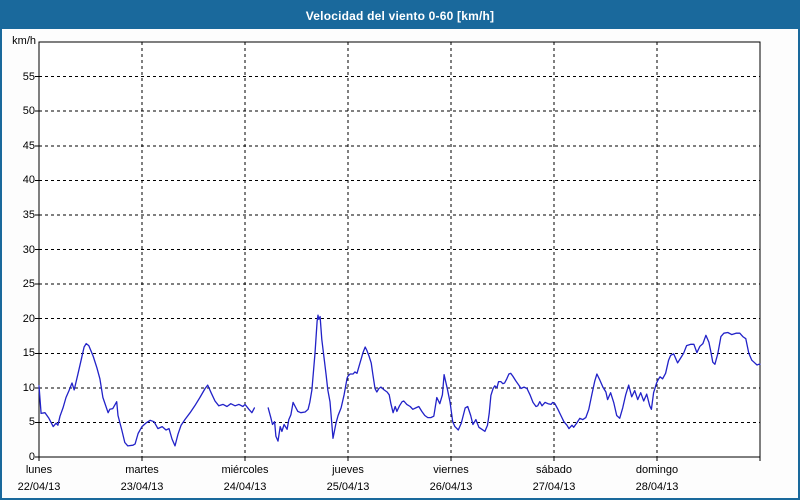 This screenshot has height=500, width=800. I want to click on y-tick-label: 25, so click(28, 284).